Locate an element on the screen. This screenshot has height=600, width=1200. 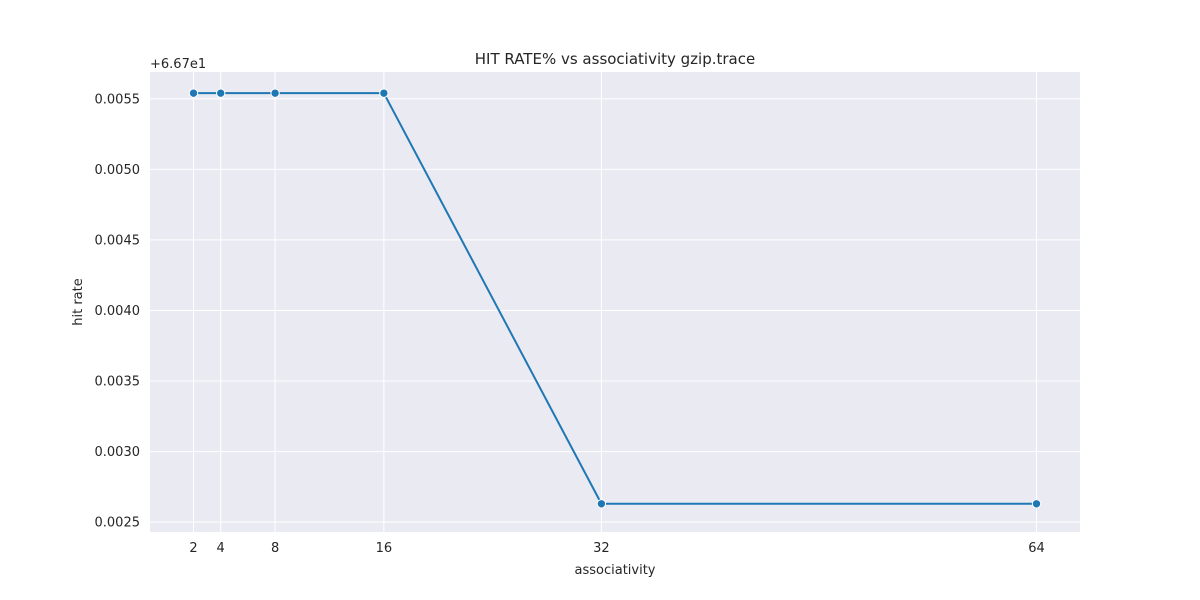
y-offset-label: +6.67e1 is located at coordinates (178, 64).